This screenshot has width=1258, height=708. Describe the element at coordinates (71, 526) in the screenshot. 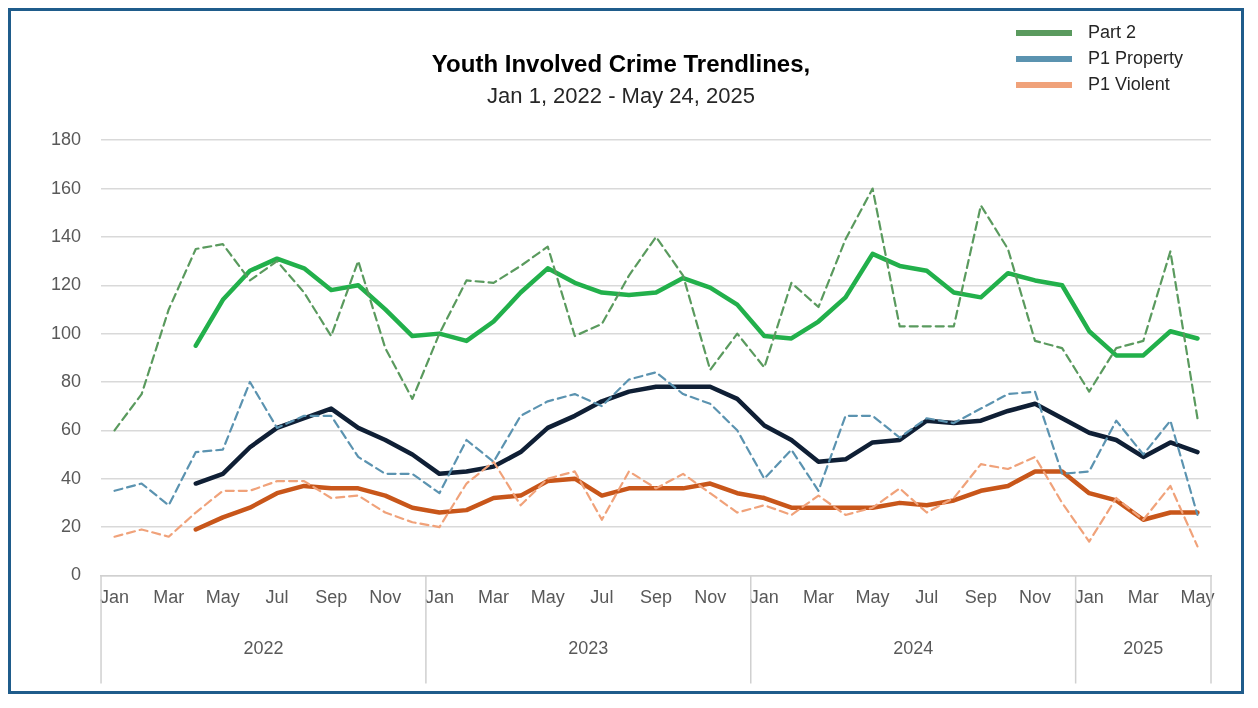

I see `y-tick-label: 20` at that location.